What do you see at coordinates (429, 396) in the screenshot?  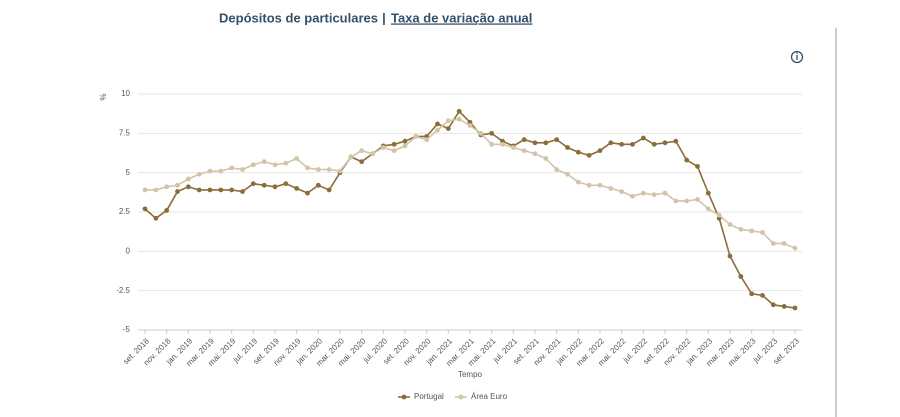 I see `legend-label: Portugal` at bounding box center [429, 396].